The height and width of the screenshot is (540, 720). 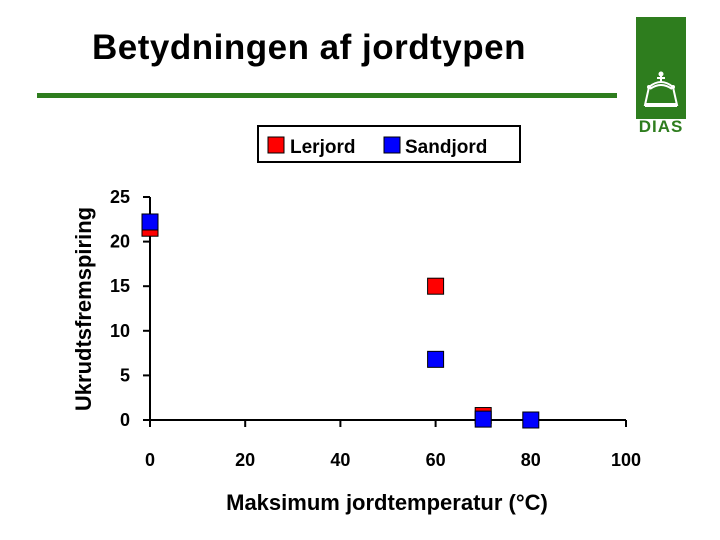 What do you see at coordinates (120, 197) in the screenshot?
I see `y-tick-label: 25` at bounding box center [120, 197].